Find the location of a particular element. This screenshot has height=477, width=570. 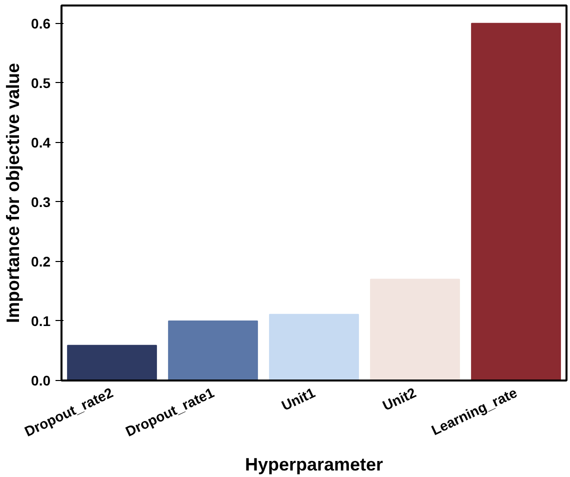

x-tick-label: Unit2 is located at coordinates (399, 399).